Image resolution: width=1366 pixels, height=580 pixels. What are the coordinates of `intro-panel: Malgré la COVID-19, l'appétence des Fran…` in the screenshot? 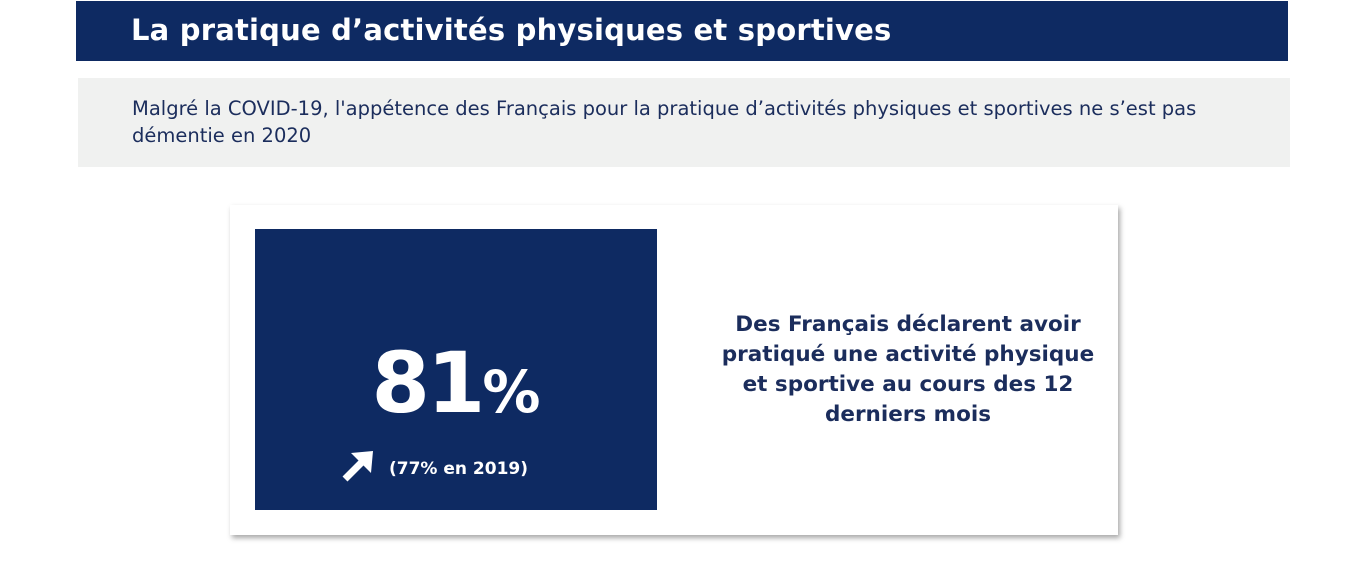 It's located at (684, 122).